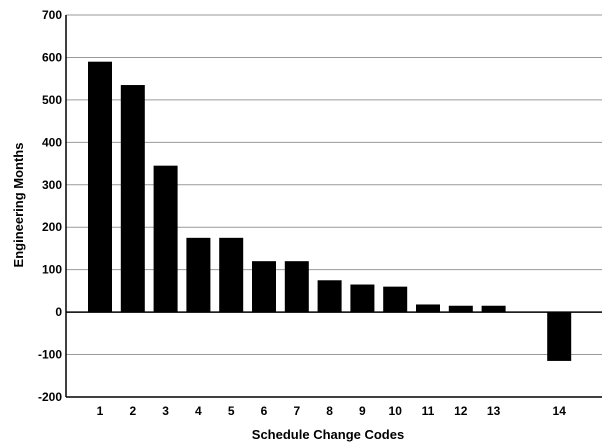  What do you see at coordinates (296, 411) in the screenshot?
I see `x-tick-label: 7` at bounding box center [296, 411].